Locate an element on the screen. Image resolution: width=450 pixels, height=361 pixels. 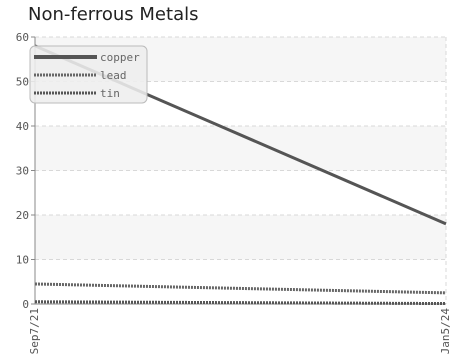
series-line-tin is located at coordinates (240, 303).